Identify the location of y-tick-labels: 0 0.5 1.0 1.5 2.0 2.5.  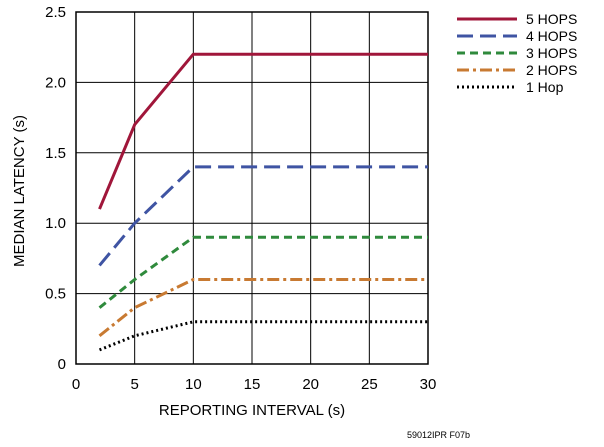
(55, 188).